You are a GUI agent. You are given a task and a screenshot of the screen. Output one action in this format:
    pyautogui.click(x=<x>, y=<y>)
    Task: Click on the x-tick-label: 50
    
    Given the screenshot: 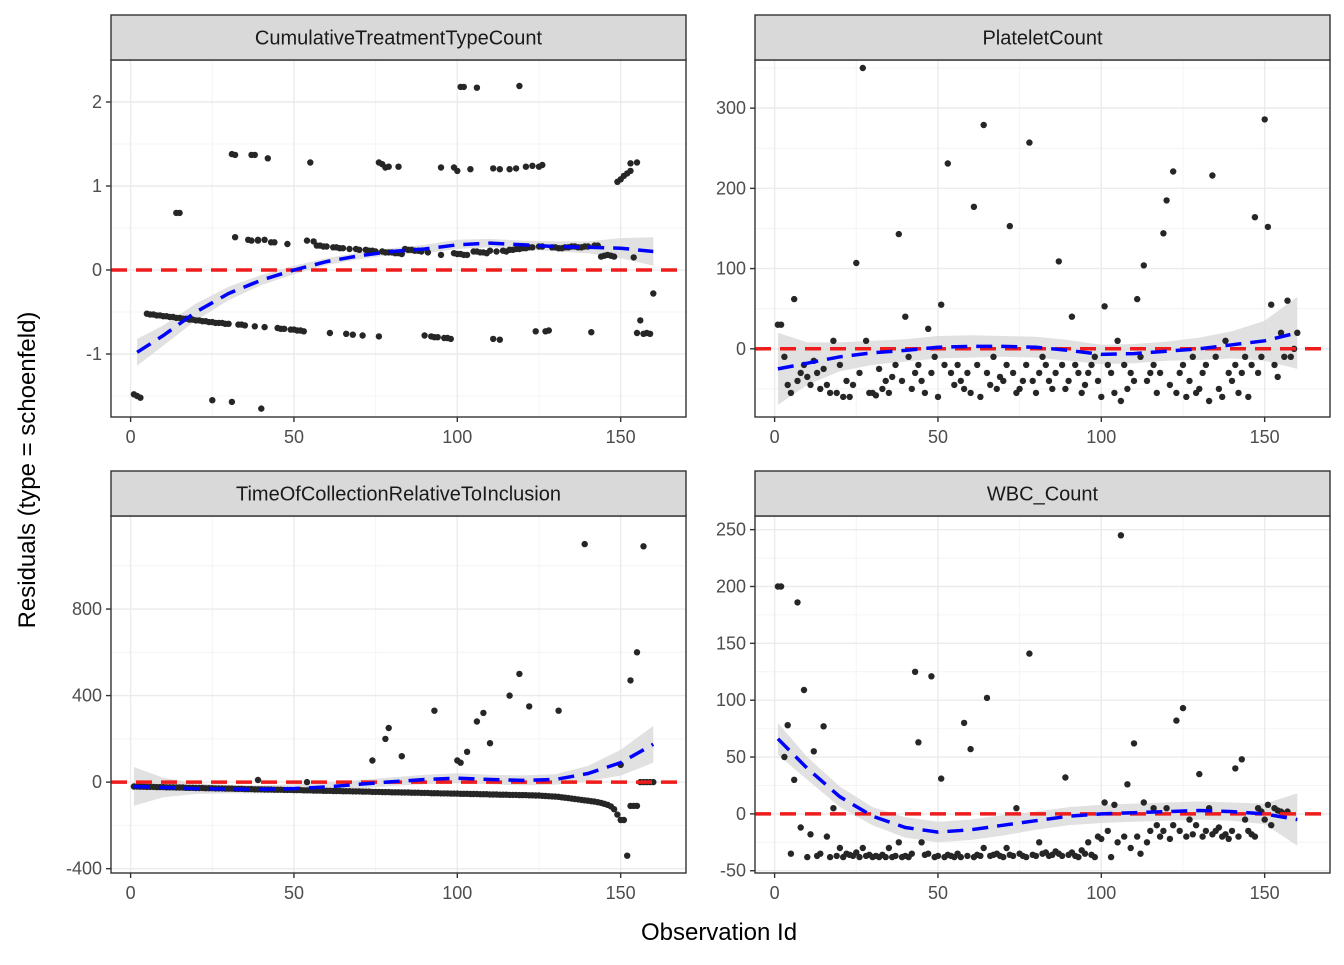 What is the action you would take?
    pyautogui.click(x=938, y=437)
    